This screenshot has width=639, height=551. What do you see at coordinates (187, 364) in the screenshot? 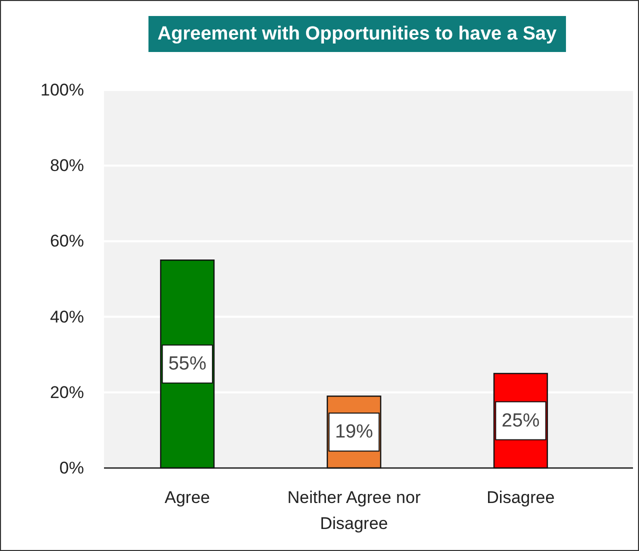
I see `data-label: 55%` at bounding box center [187, 364].